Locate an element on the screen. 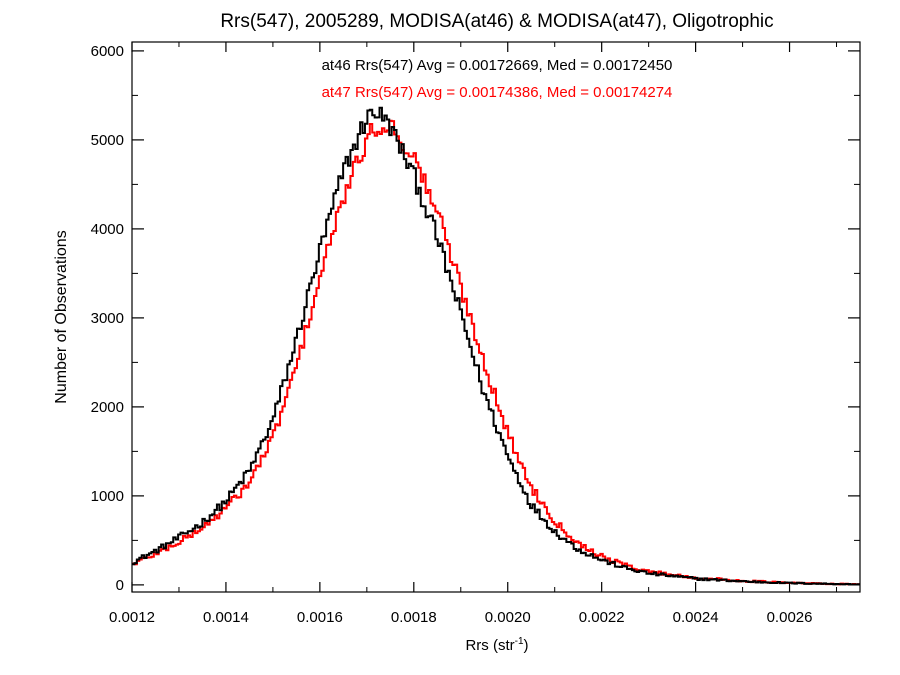  x-axis-label-close: ) is located at coordinates (526, 645).